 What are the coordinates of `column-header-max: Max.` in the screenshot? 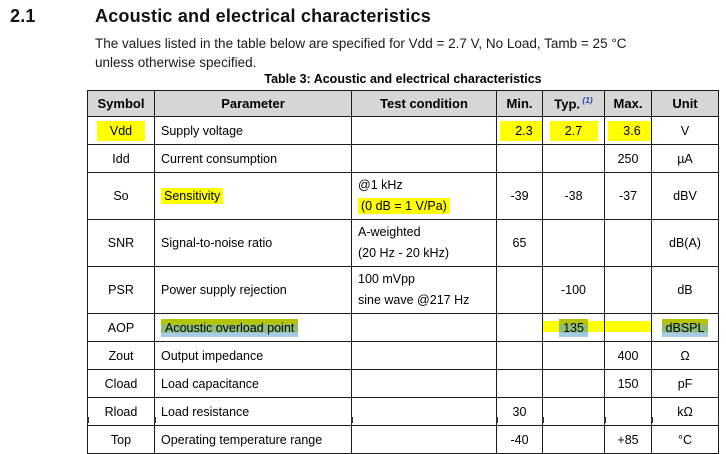 It's located at (628, 103).